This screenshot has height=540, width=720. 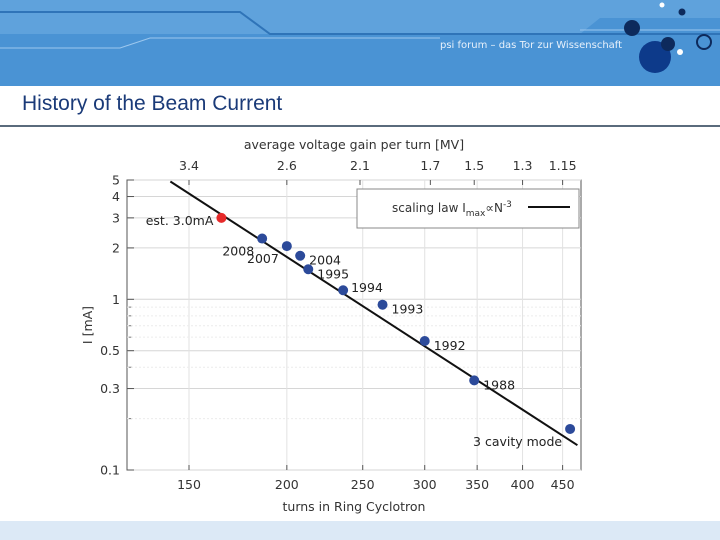 What do you see at coordinates (152, 103) in the screenshot?
I see `page-title: History of the Beam Current` at bounding box center [152, 103].